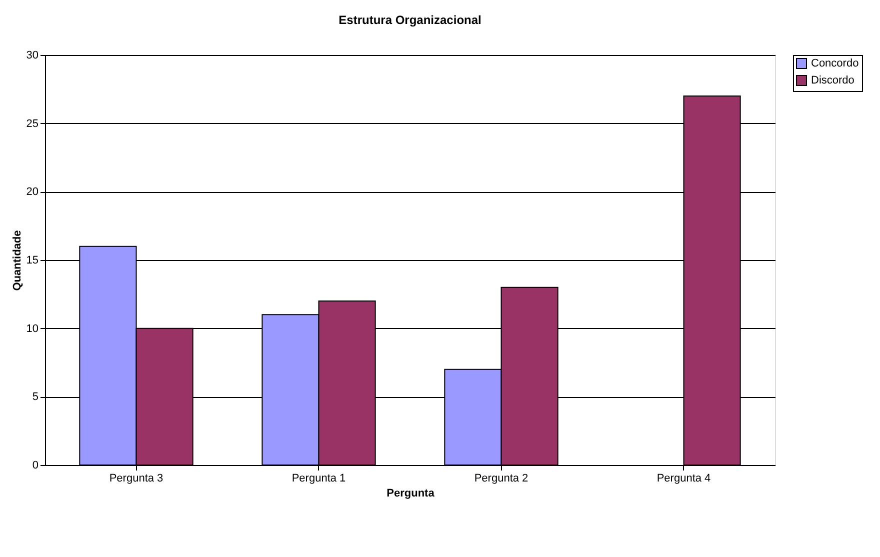 This screenshot has height=557, width=880. I want to click on x-axis-title: Pergunta, so click(411, 494).